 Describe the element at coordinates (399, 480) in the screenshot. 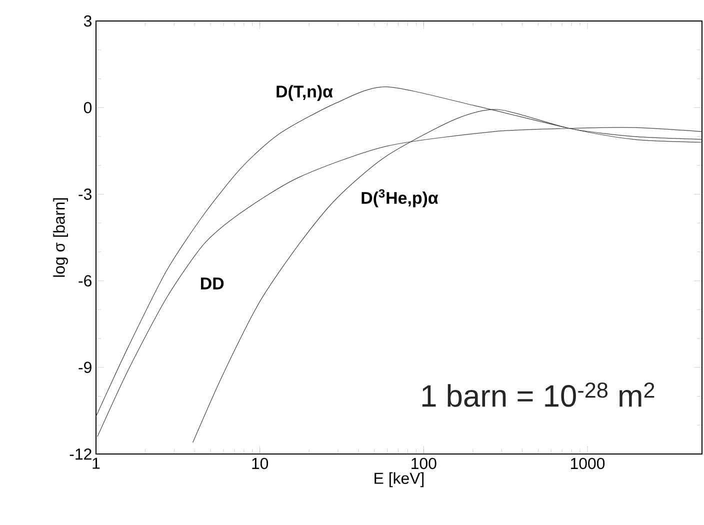

I see `x-axis-title: E [keV]` at that location.